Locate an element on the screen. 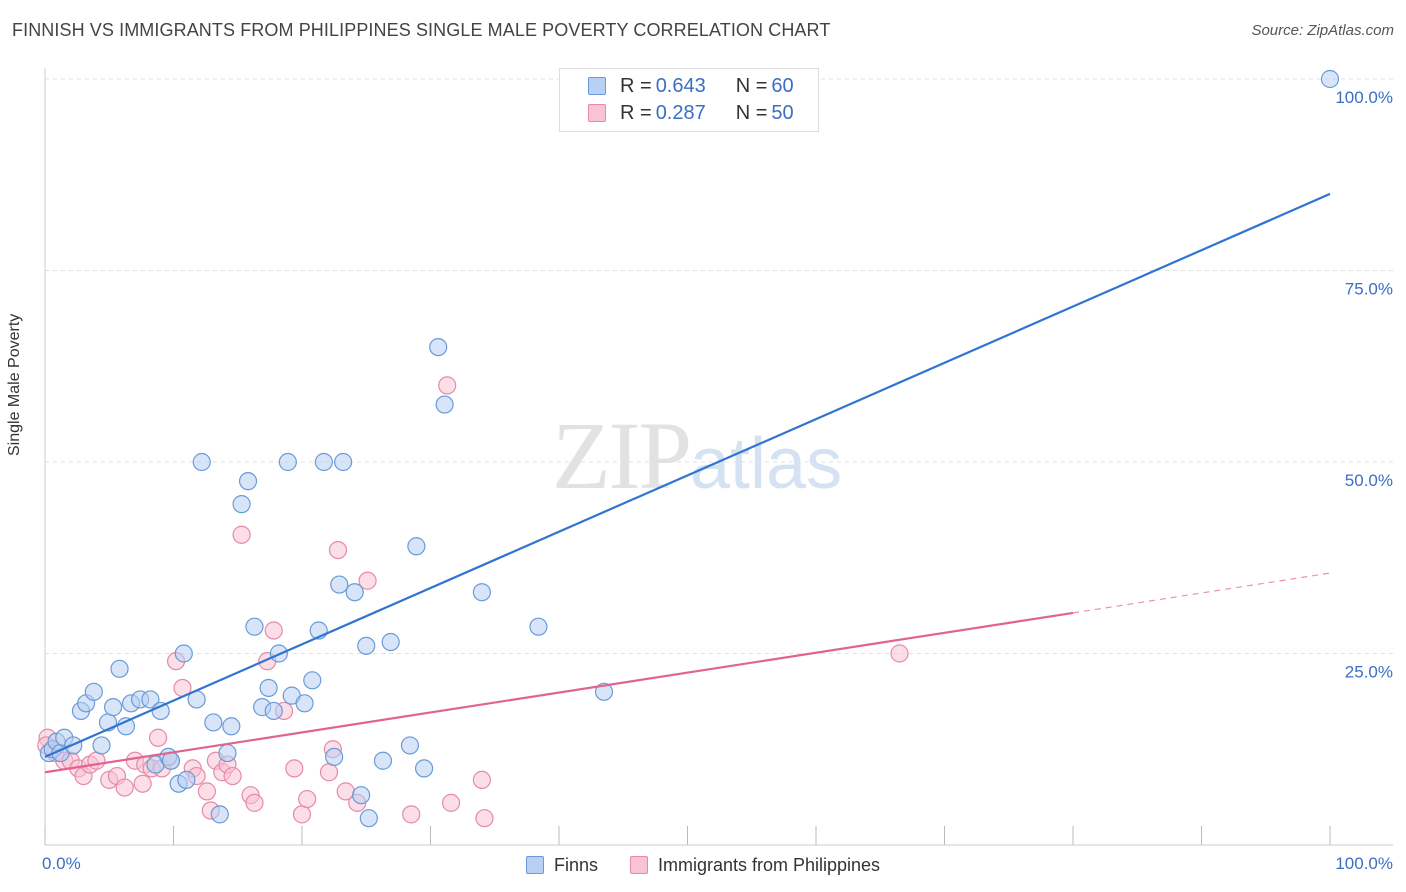 This screenshot has height=892, width=1406. y-tick-label: 100.0% is located at coordinates (1364, 97).